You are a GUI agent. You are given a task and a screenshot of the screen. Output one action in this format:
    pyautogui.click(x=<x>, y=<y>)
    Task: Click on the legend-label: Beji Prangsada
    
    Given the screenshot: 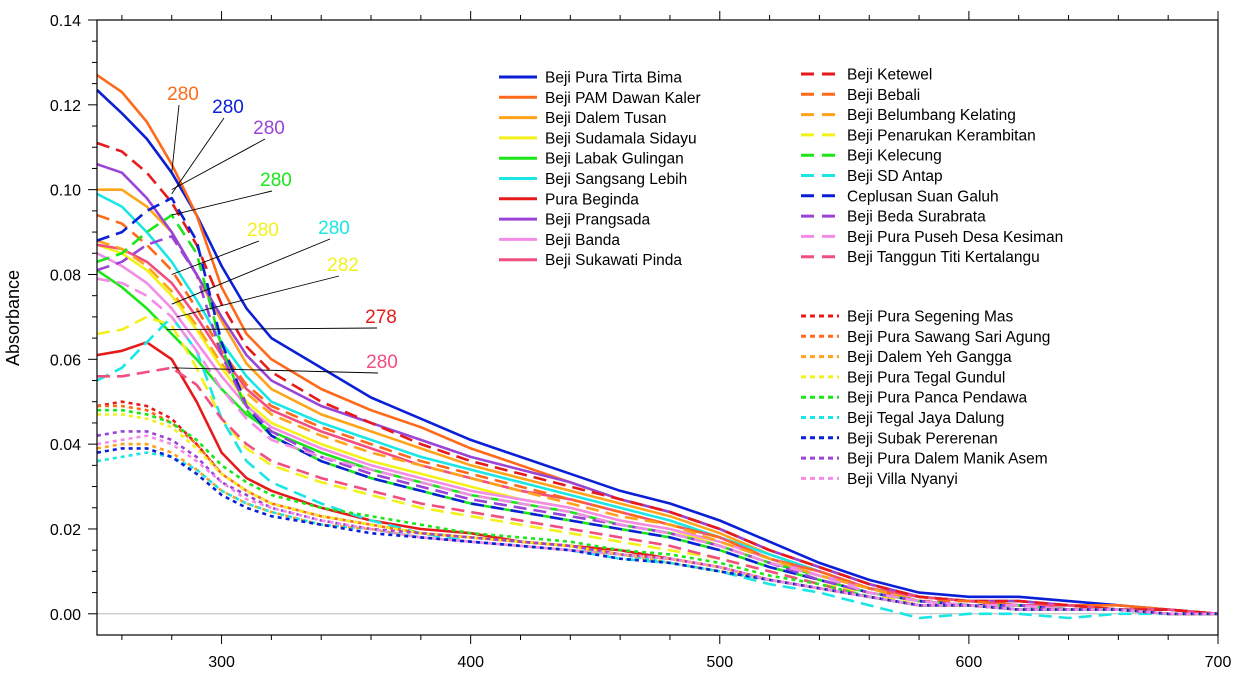 What is the action you would take?
    pyautogui.click(x=598, y=220)
    